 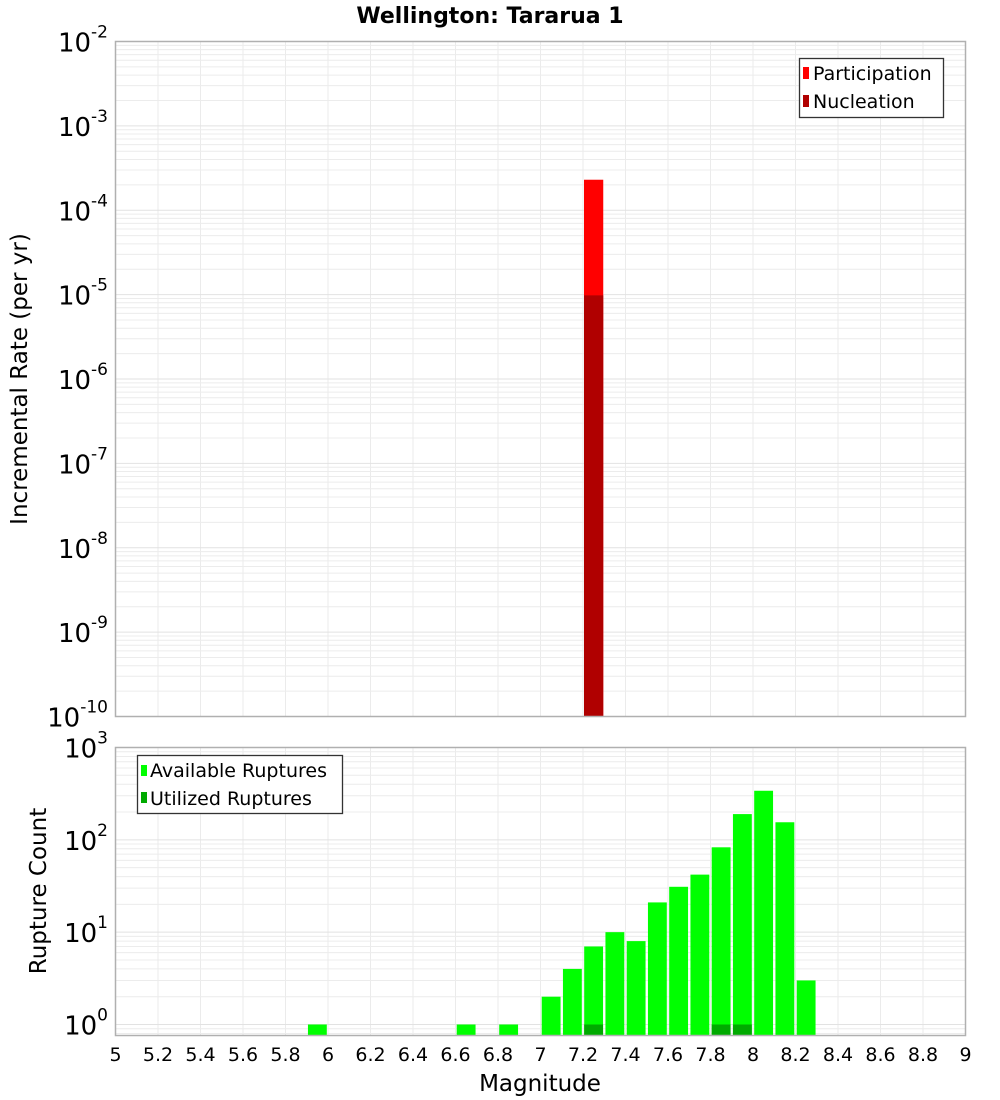 What do you see at coordinates (668, 1055) in the screenshot?
I see `x-tick-label: 7.6` at bounding box center [668, 1055].